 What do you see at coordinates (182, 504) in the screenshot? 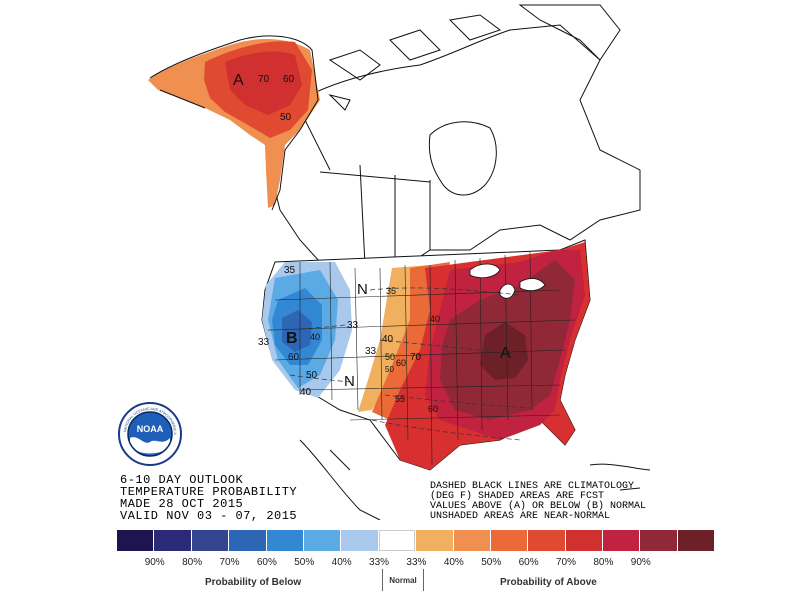
I see `outlook-title-line3: MADE 28 OCT 2015` at bounding box center [182, 504].